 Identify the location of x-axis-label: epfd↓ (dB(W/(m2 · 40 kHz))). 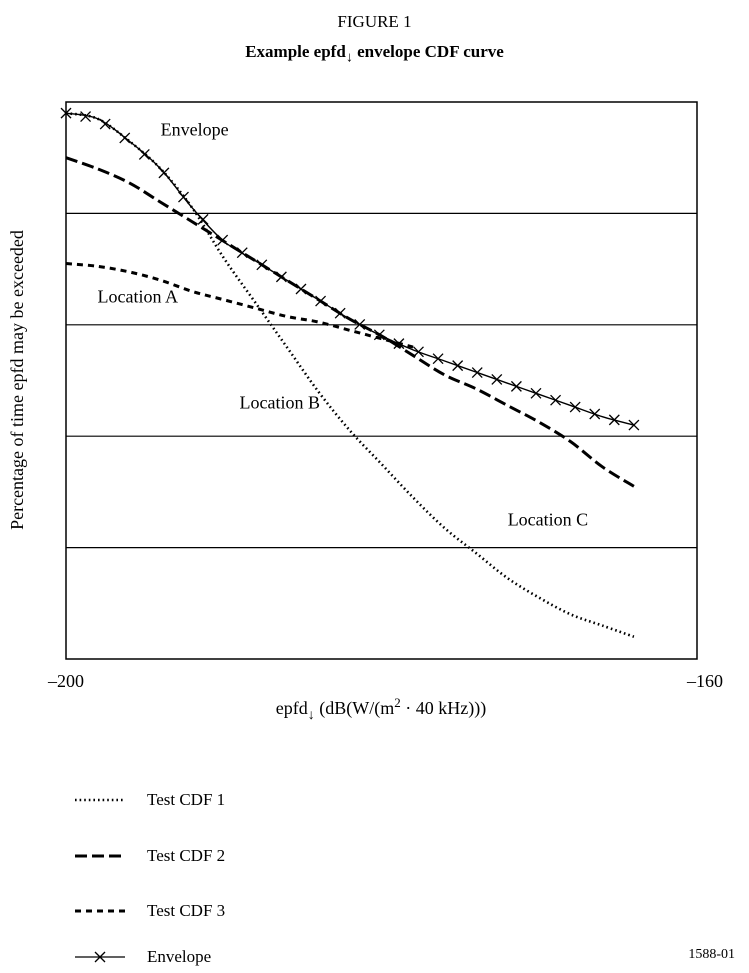
(381, 709).